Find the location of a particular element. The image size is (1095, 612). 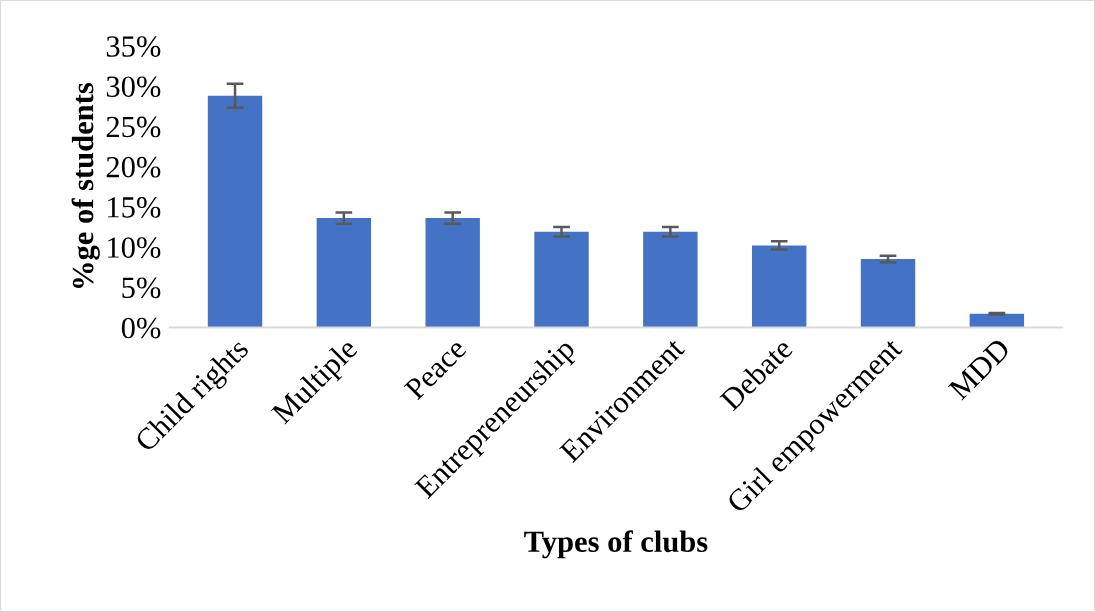

y-tick-label: 20% is located at coordinates (133, 167).